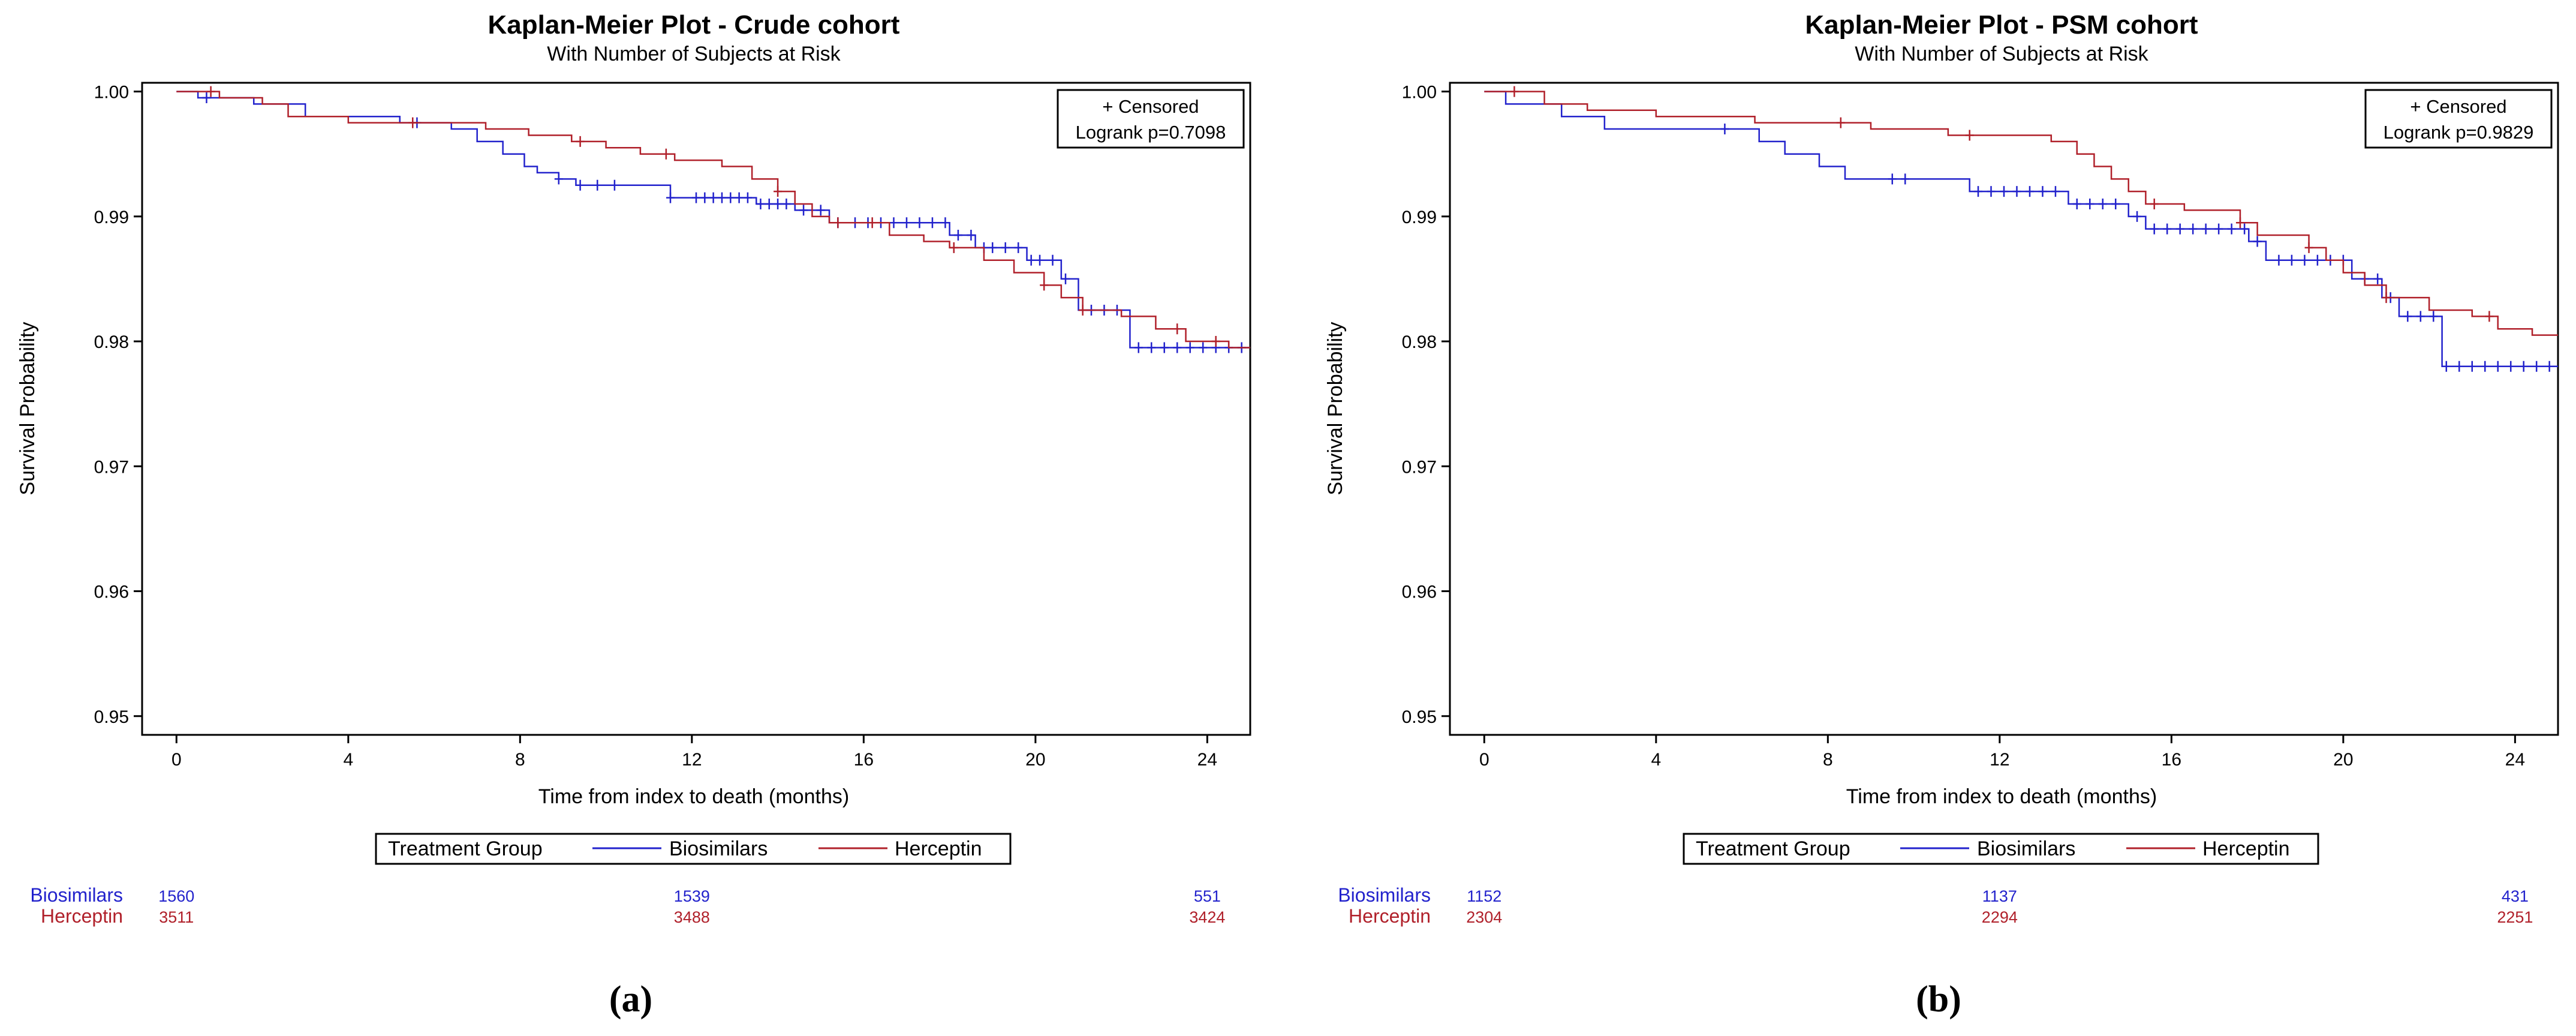 The image size is (2576, 1036). What do you see at coordinates (1419, 342) in the screenshot?
I see `y-tick-label: 0.98` at bounding box center [1419, 342].